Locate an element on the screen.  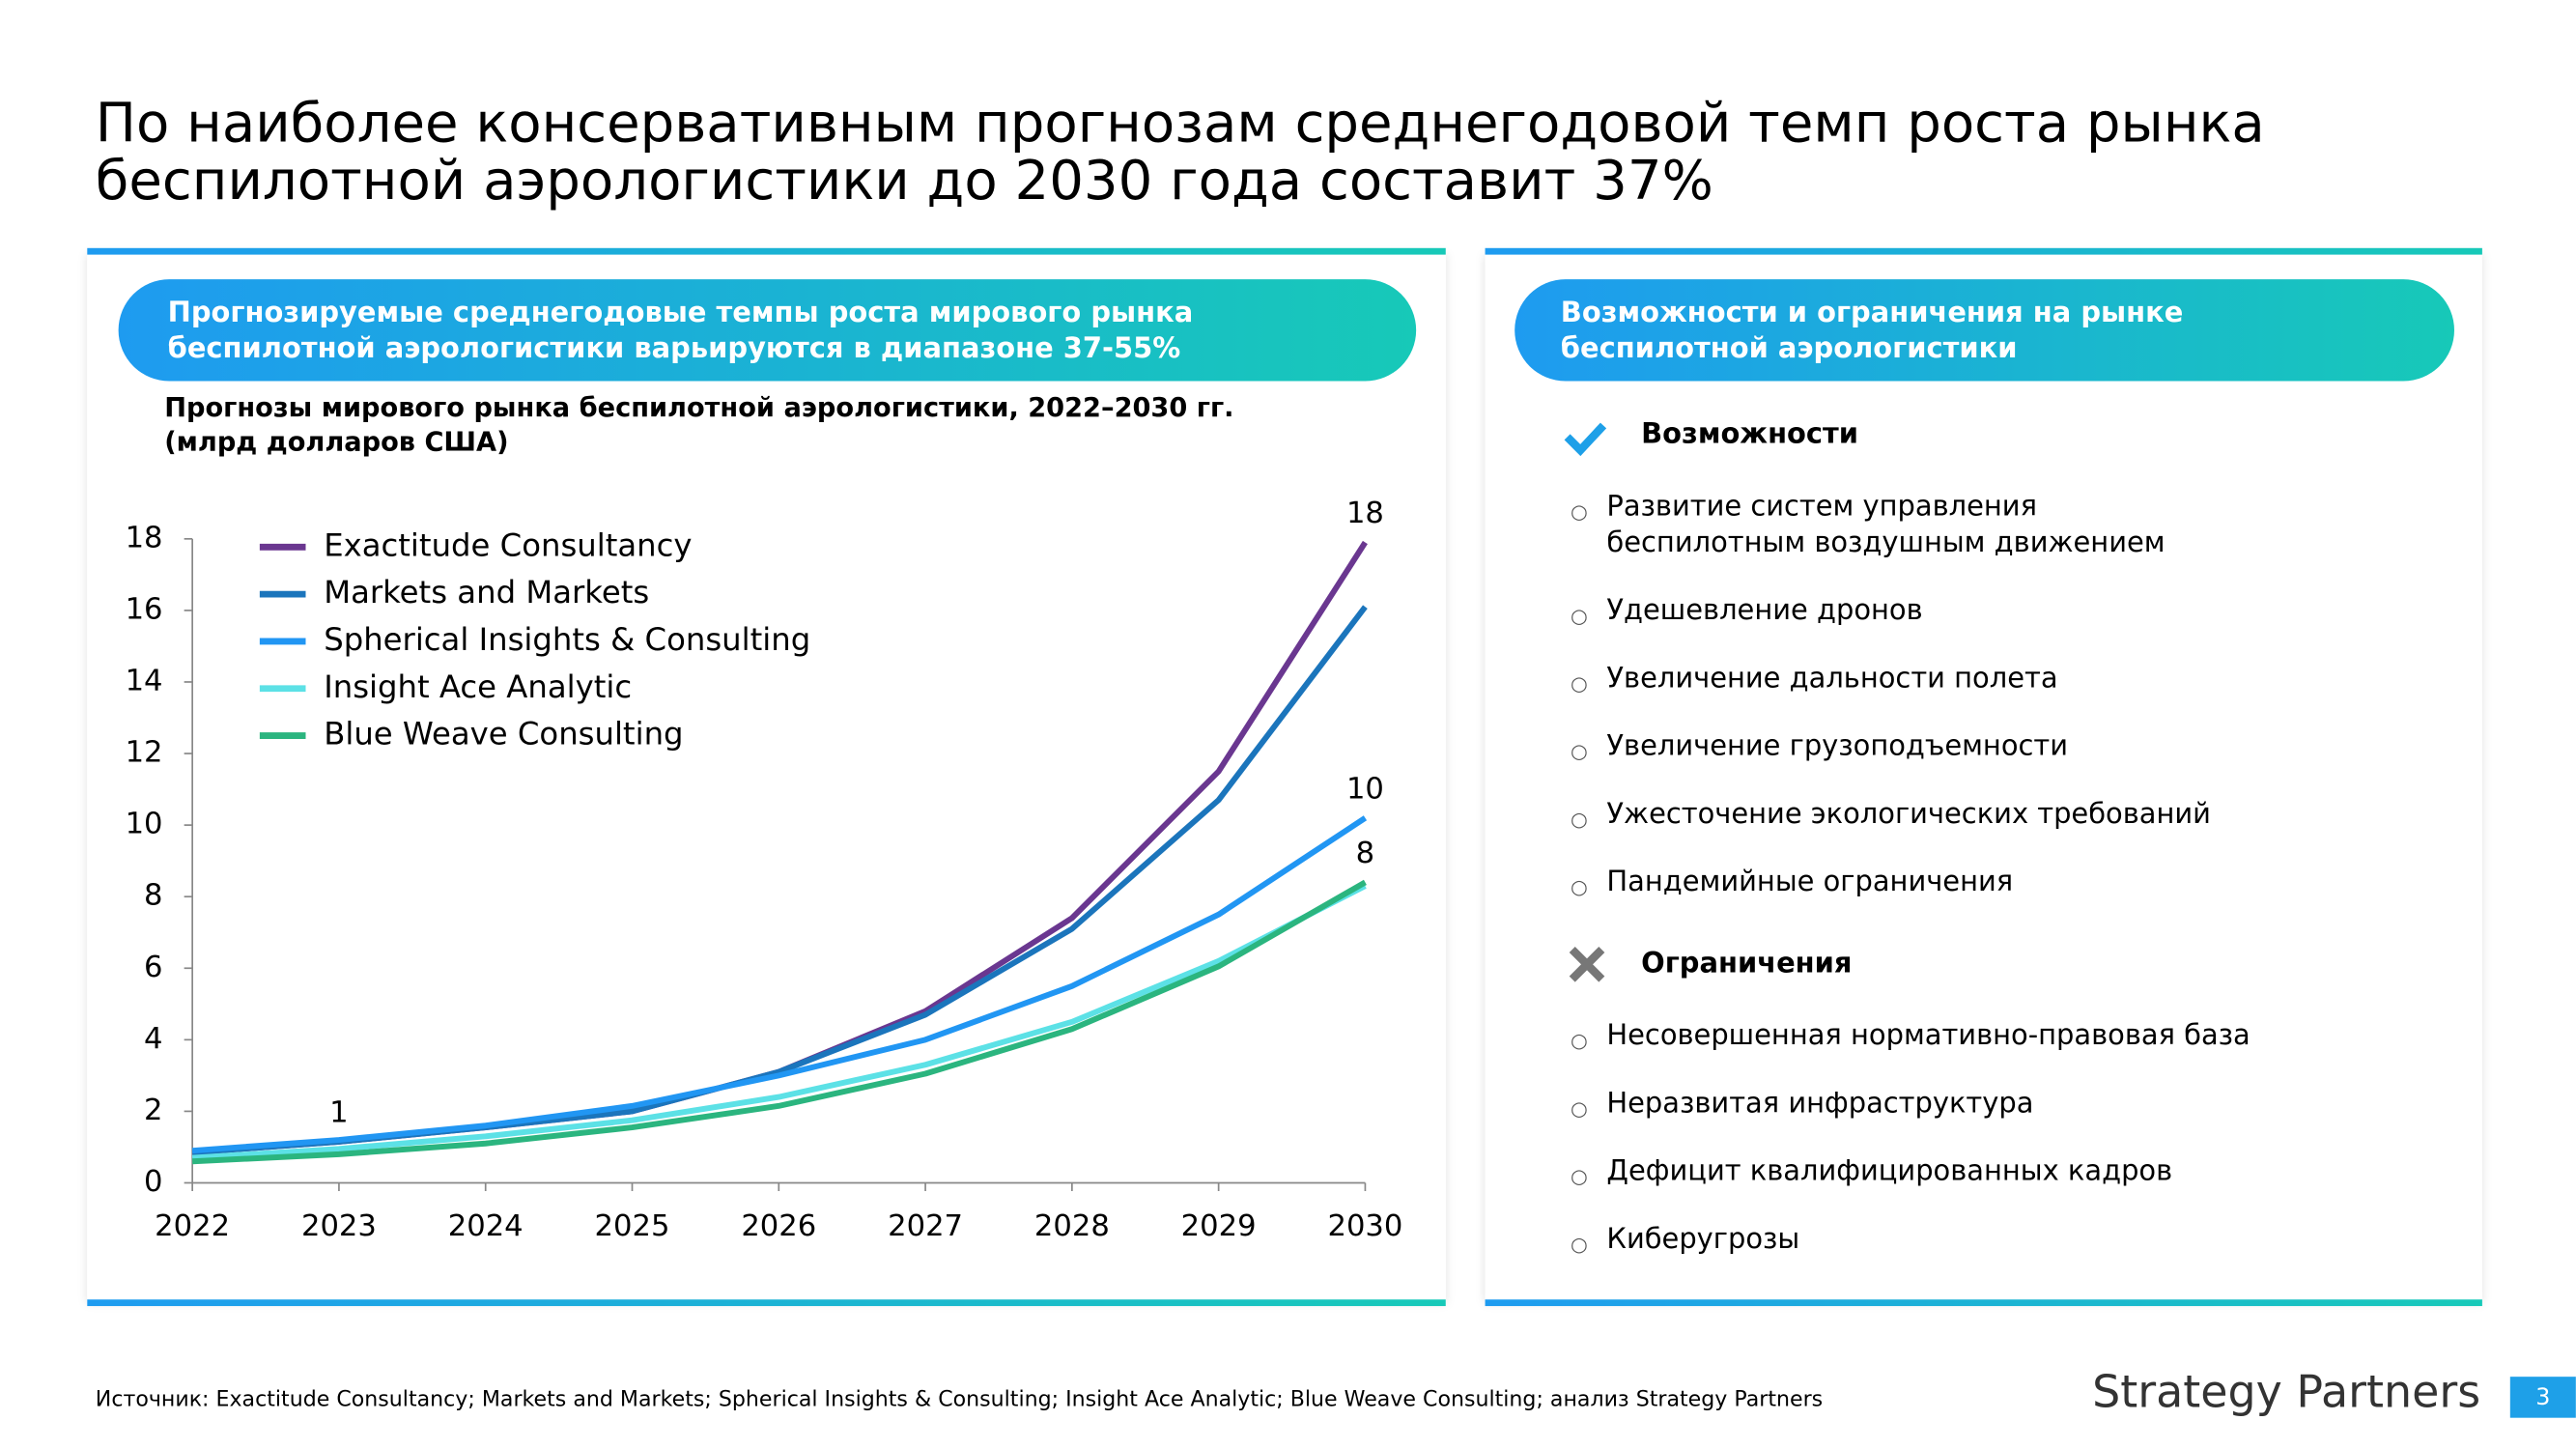
page-number: 3 is located at coordinates (2542, 1396).